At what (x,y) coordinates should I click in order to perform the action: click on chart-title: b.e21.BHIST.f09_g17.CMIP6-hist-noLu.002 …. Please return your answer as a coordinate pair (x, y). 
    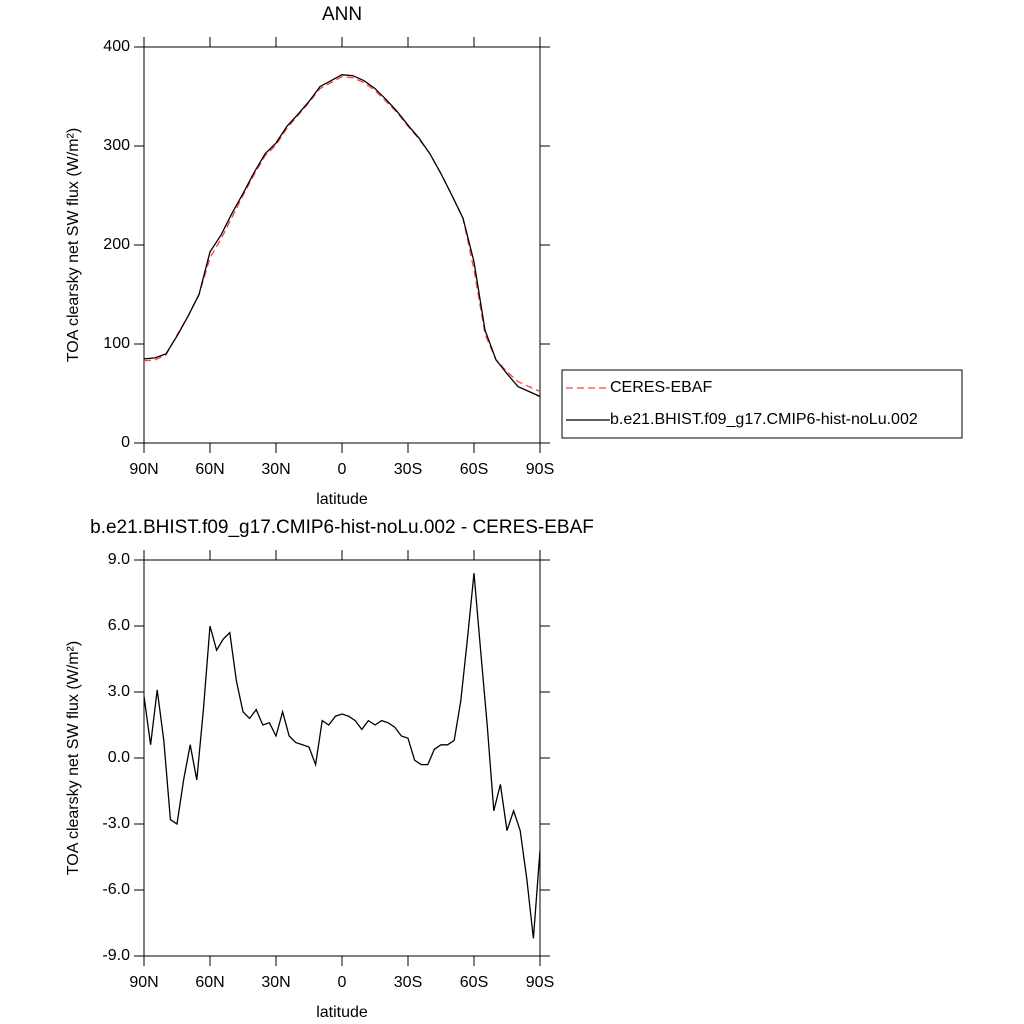
    Looking at the image, I should click on (342, 527).